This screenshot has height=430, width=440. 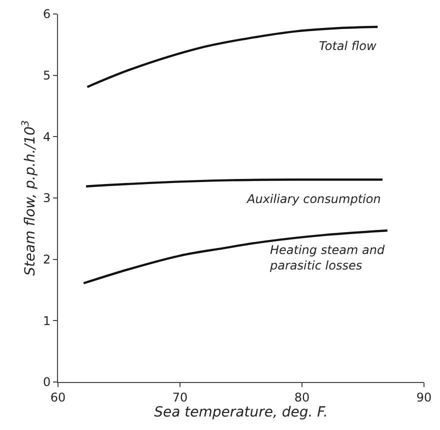 What do you see at coordinates (46, 259) in the screenshot?
I see `y-tick-label: 2` at bounding box center [46, 259].